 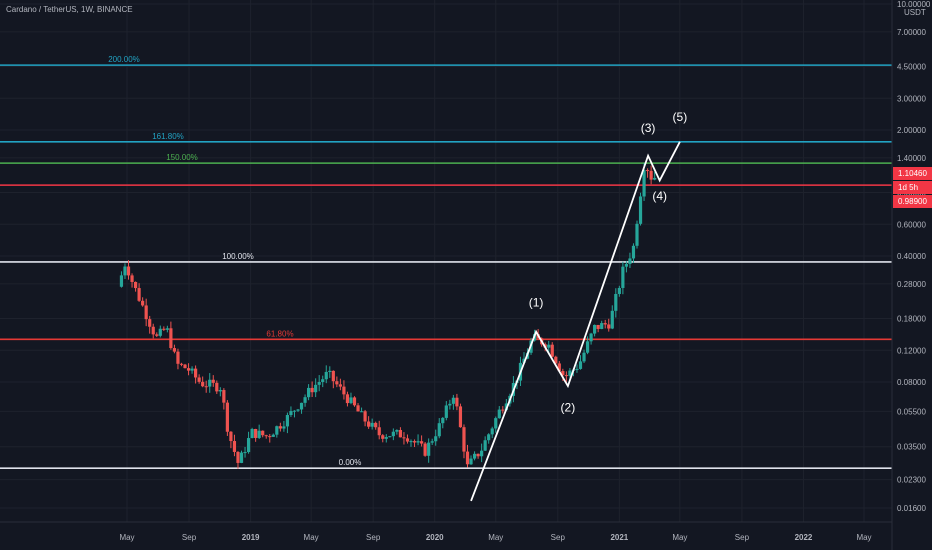 What do you see at coordinates (536, 302) in the screenshot?
I see `wave-label: (1)` at bounding box center [536, 302].